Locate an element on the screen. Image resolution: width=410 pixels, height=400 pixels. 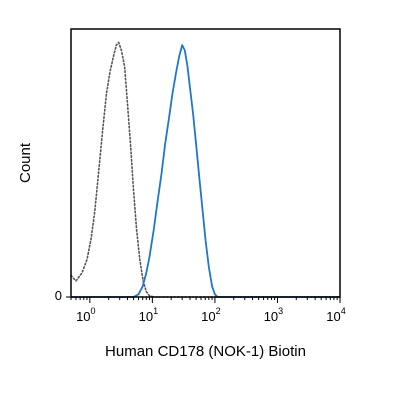
x-tick-label-exponent: 0 is located at coordinates (93, 311).